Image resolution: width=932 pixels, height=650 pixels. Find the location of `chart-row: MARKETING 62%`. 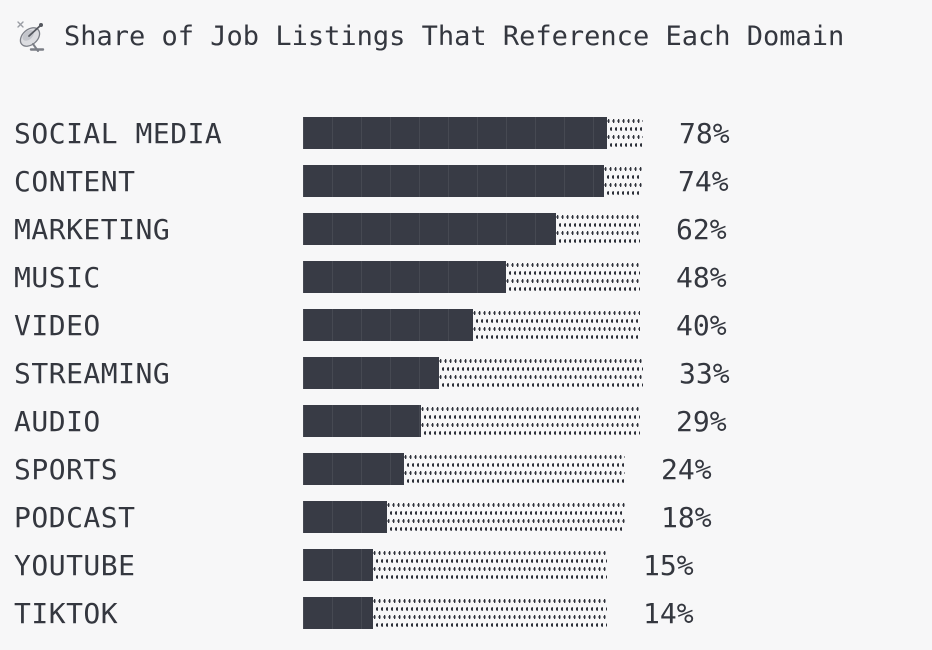

chart-row: MARKETING 62% is located at coordinates (473, 229).